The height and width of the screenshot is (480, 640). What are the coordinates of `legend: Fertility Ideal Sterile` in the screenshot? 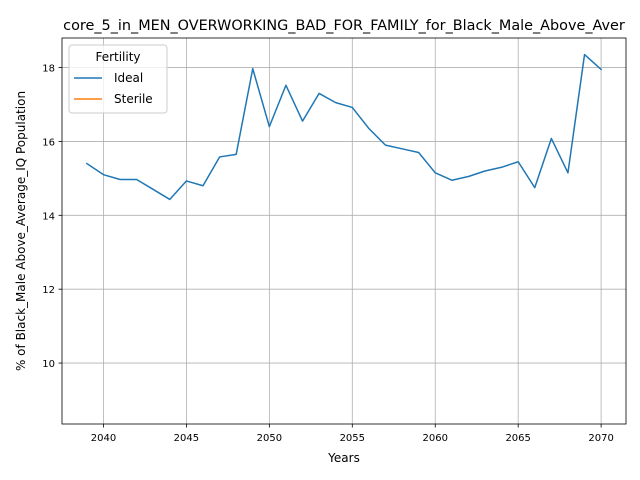 It's located at (118, 79).